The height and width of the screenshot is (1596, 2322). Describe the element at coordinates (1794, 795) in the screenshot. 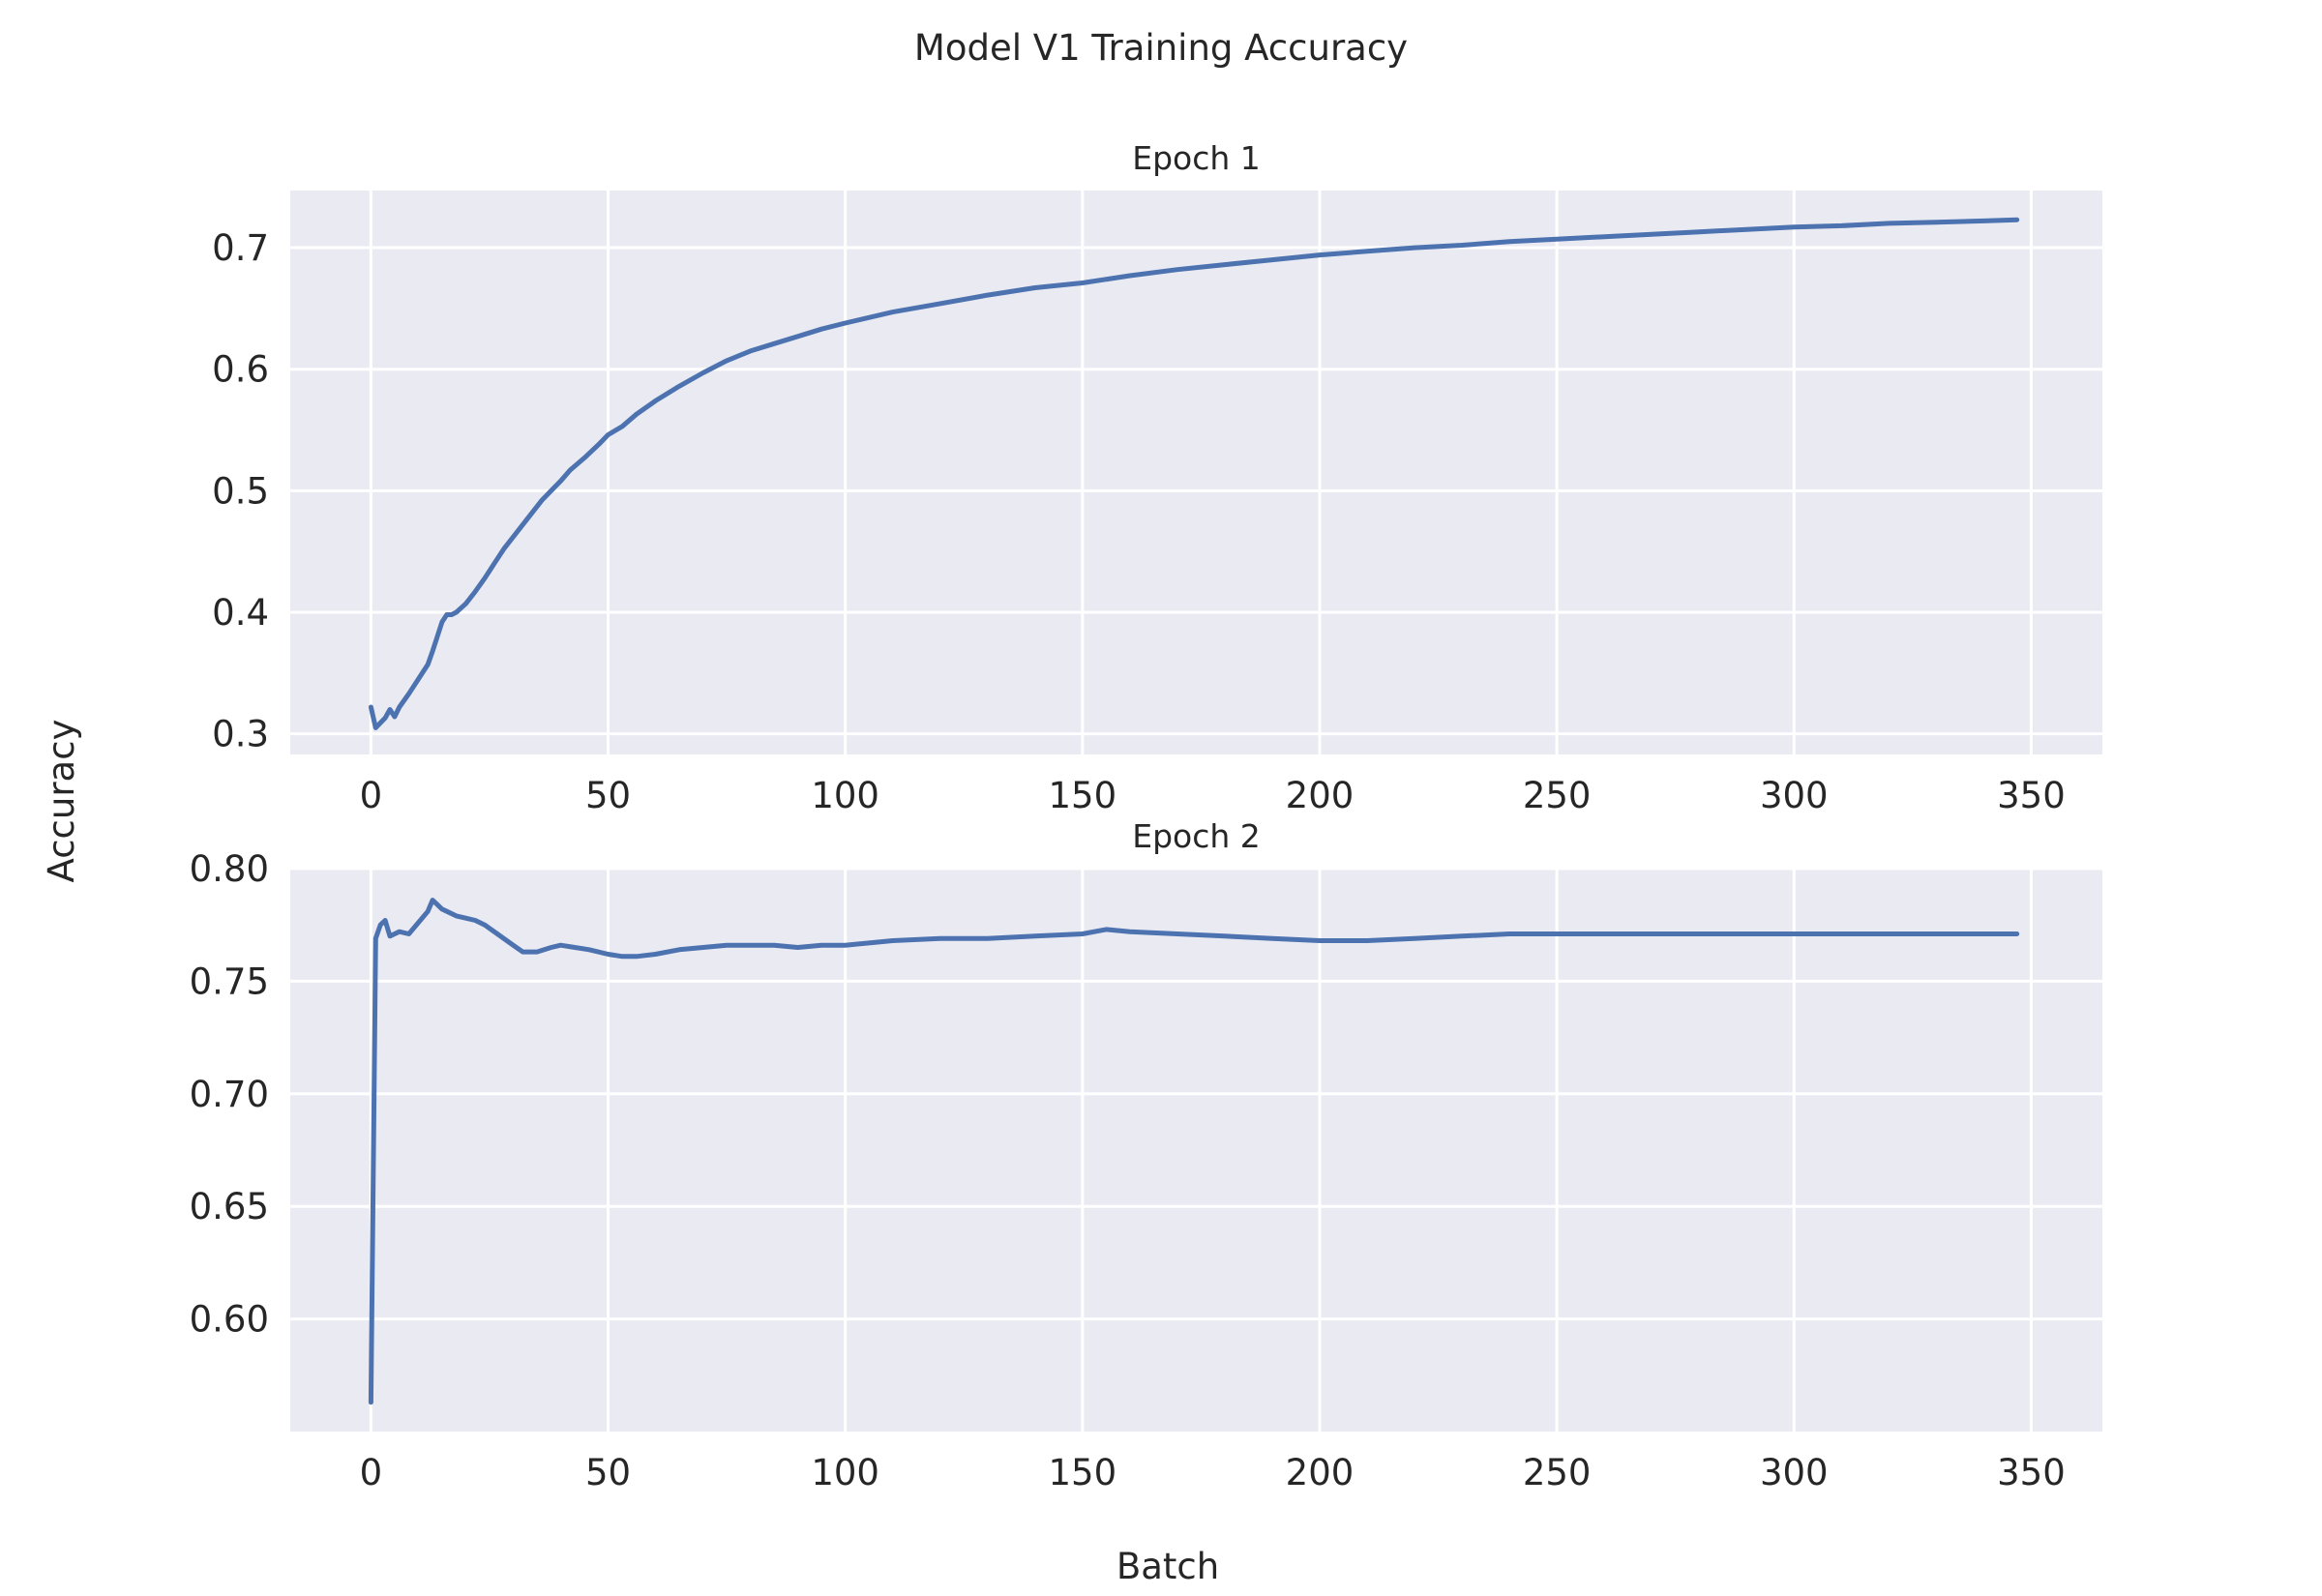

I see `epoch-1-x-tick-label: 300` at that location.